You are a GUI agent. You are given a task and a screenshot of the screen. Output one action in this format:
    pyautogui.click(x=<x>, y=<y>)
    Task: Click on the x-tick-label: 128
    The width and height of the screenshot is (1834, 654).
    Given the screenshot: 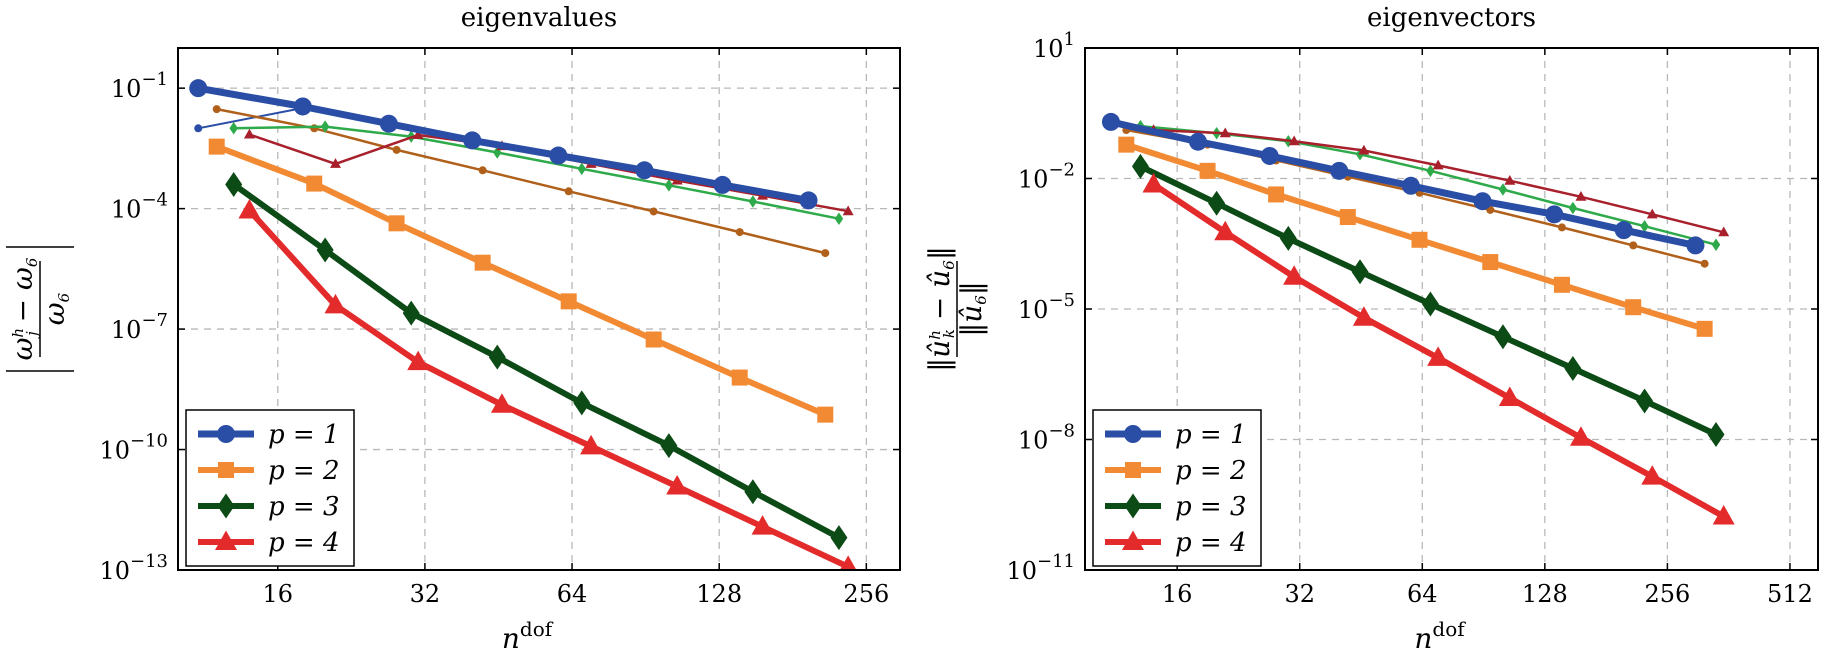 What is the action you would take?
    pyautogui.click(x=719, y=594)
    